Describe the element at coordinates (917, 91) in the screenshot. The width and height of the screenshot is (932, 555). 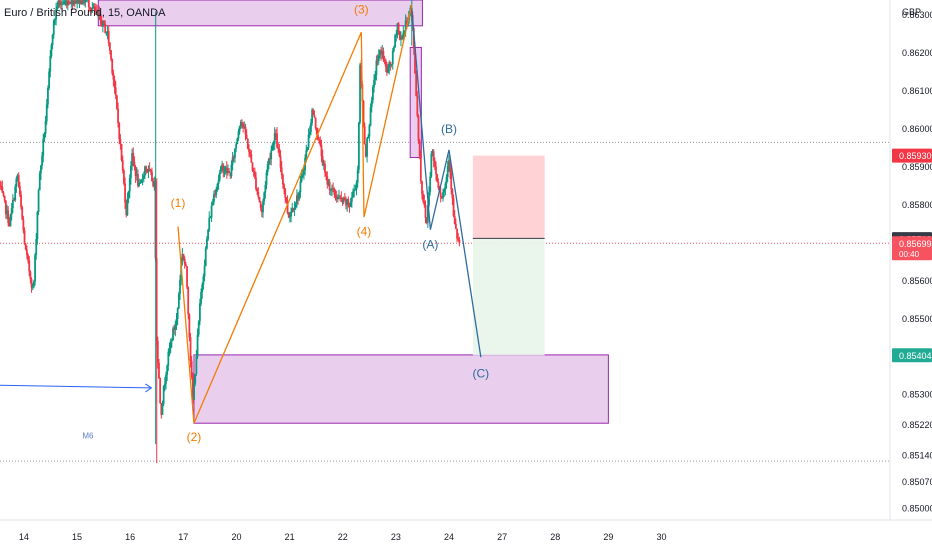
I see `price-tick-label: 0.86100` at that location.